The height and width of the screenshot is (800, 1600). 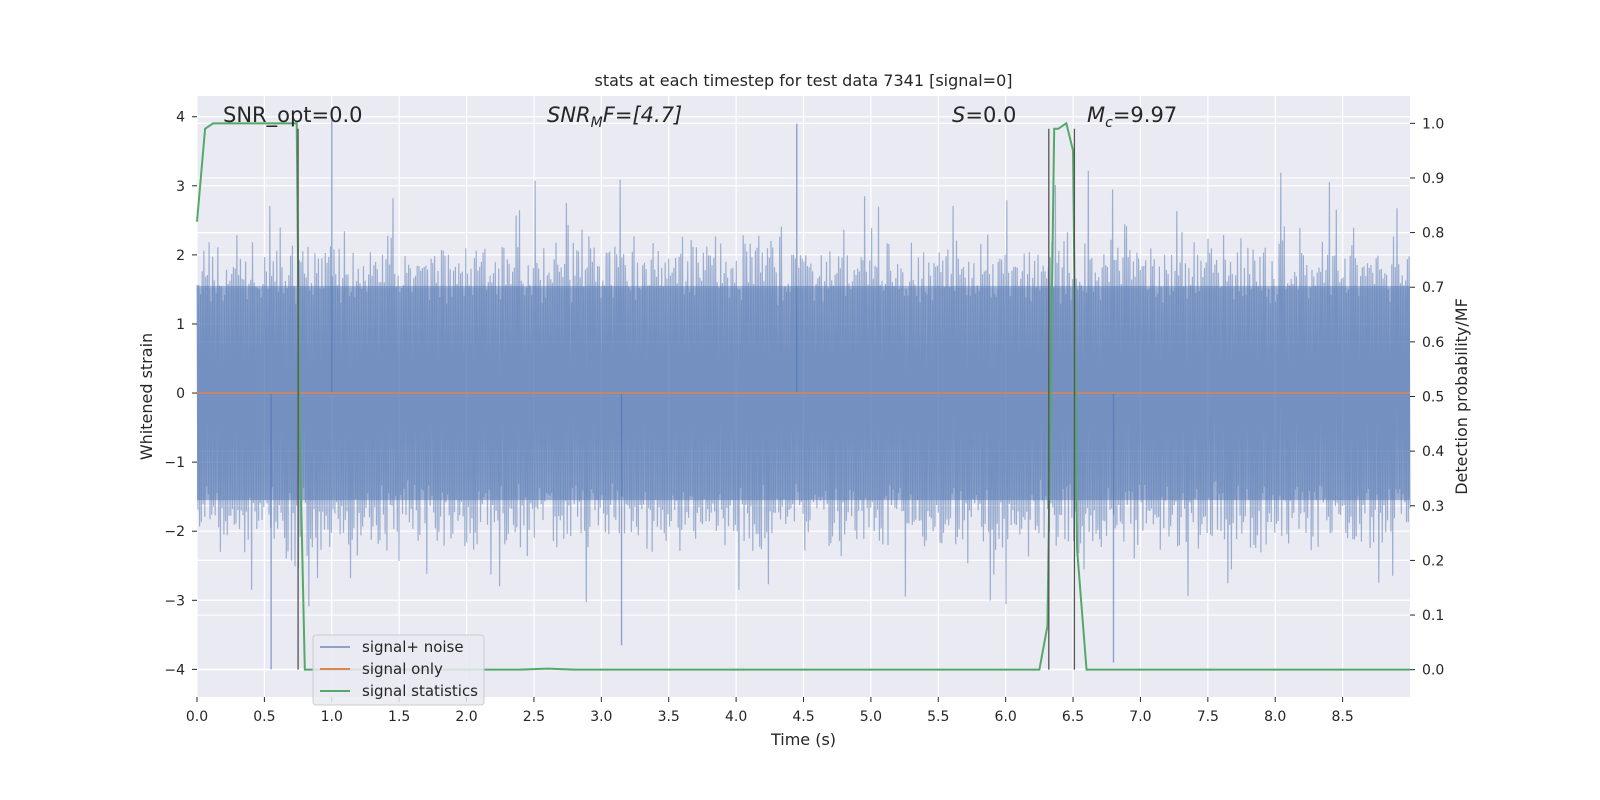 I want to click on x-tick-label: 1.5, so click(x=399, y=717).